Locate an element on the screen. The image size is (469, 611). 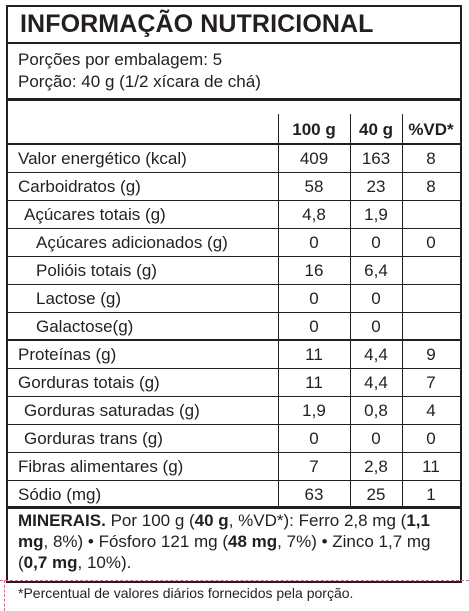
value-40g: 23 is located at coordinates (376, 186).